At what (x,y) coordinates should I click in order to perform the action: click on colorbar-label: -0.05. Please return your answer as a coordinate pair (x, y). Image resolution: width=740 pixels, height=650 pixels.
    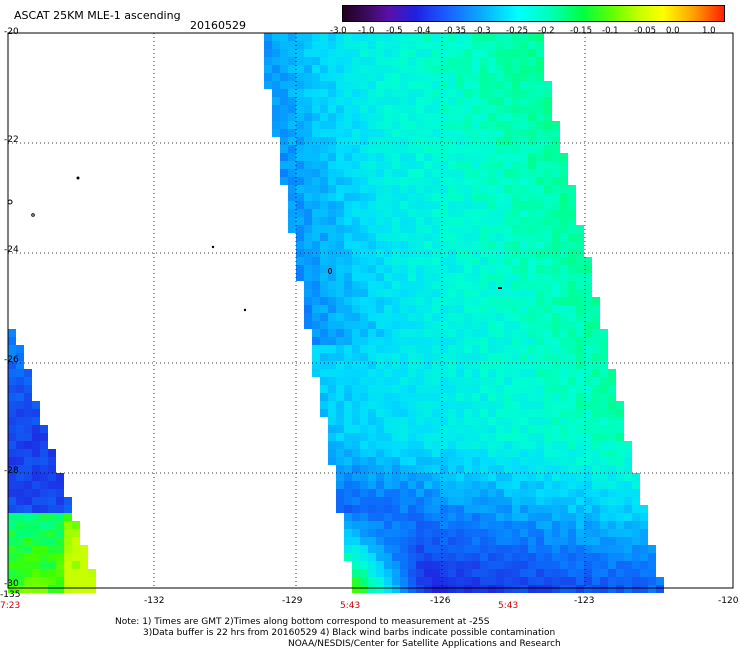
    Looking at the image, I should click on (645, 31).